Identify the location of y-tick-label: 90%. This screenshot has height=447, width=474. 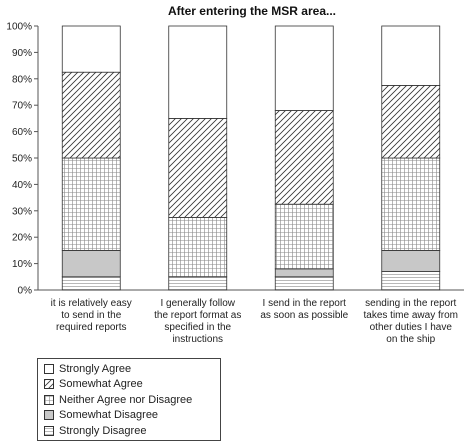
(22, 53).